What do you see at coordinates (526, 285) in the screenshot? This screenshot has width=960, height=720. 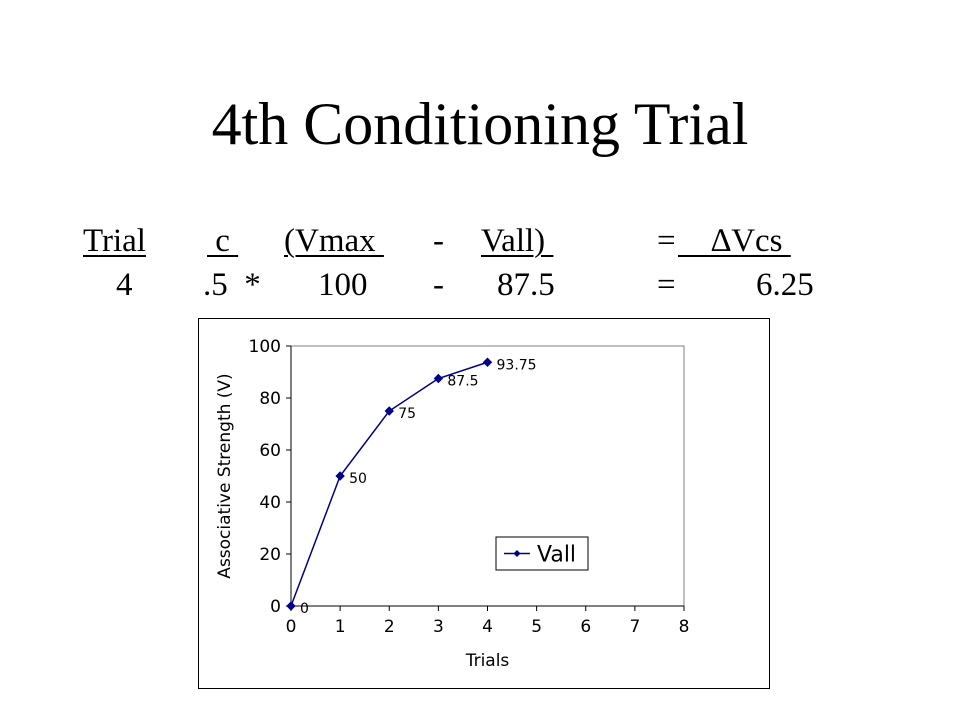 I see `equation-value-vall: 87.5` at bounding box center [526, 285].